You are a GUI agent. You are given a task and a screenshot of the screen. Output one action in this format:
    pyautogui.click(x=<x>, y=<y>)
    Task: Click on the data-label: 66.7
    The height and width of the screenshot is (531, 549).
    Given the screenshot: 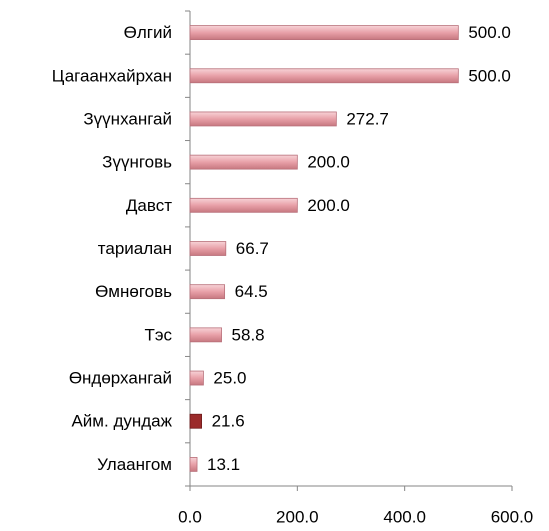 What is the action you would take?
    pyautogui.click(x=252, y=248)
    